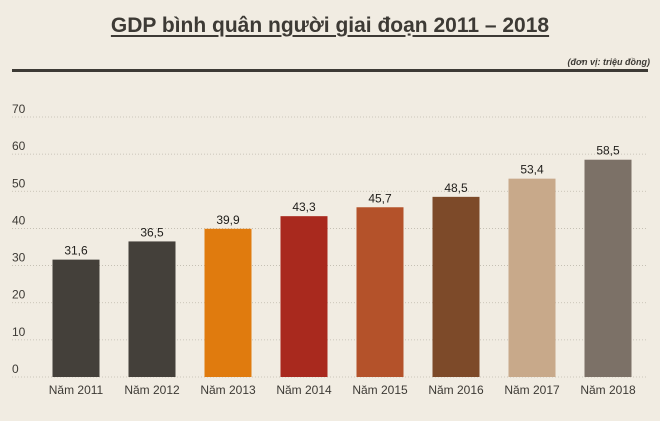 The height and width of the screenshot is (421, 660). Describe the element at coordinates (76, 251) in the screenshot. I see `data-label: 31,6` at that location.